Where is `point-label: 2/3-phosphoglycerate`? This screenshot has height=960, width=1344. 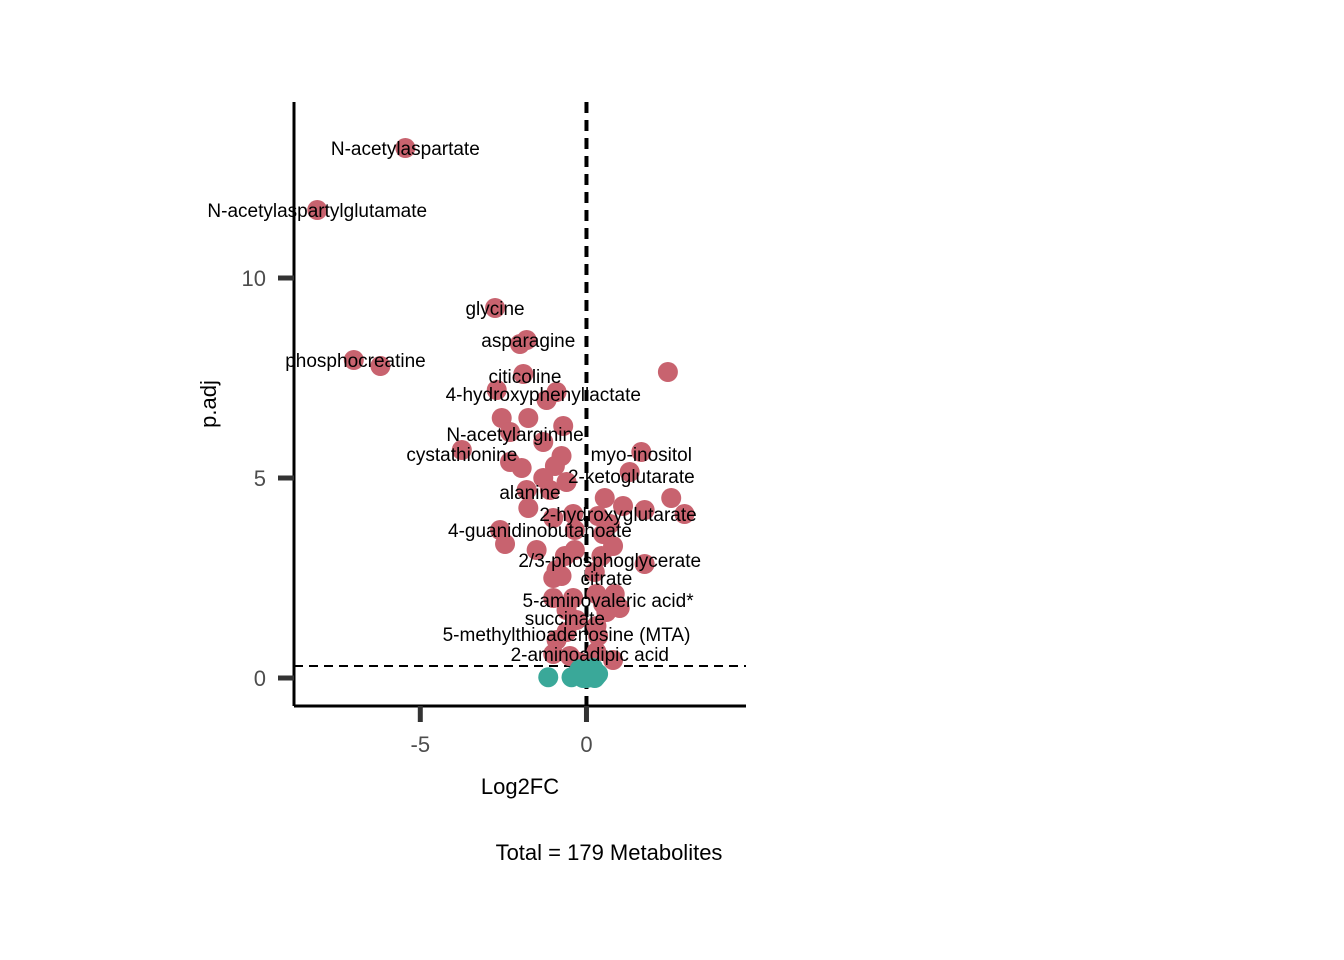
point-label: 2/3-phosphoglycerate is located at coordinates (609, 561).